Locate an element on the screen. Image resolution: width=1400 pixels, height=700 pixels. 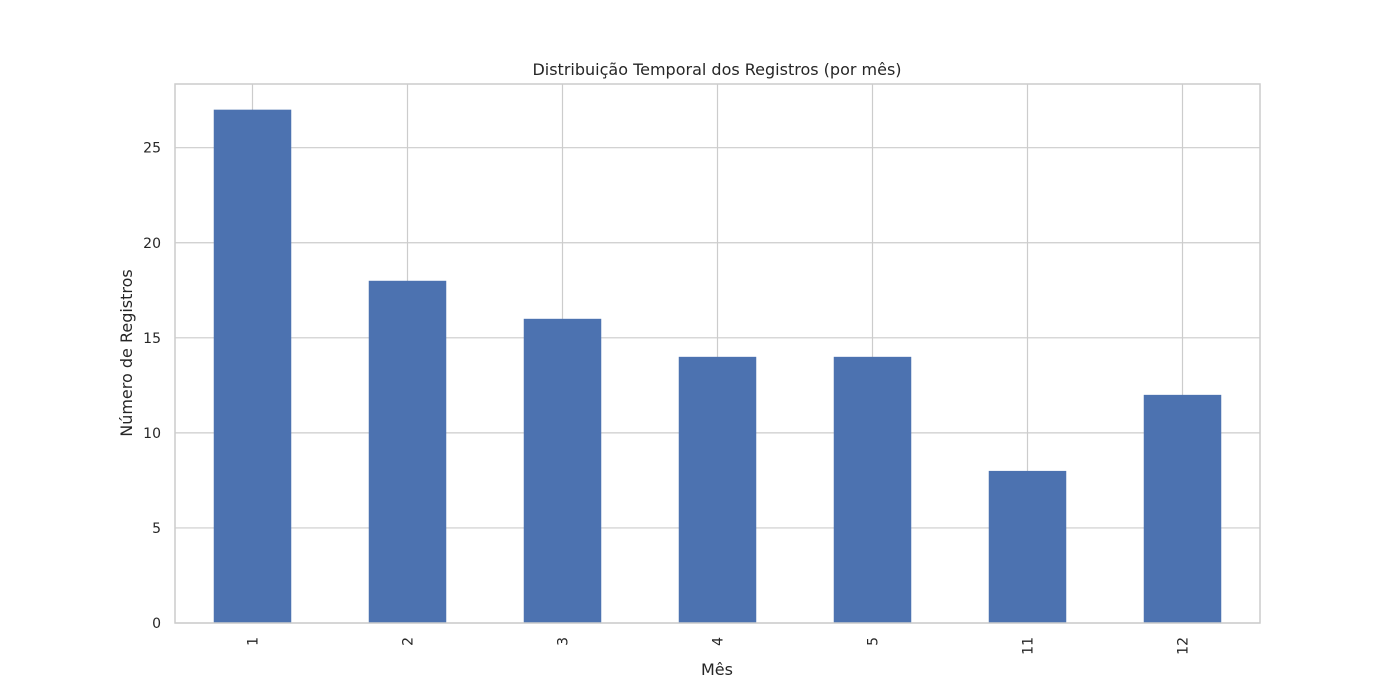
y-axis-label: Número de Registros is located at coordinates (126, 353).